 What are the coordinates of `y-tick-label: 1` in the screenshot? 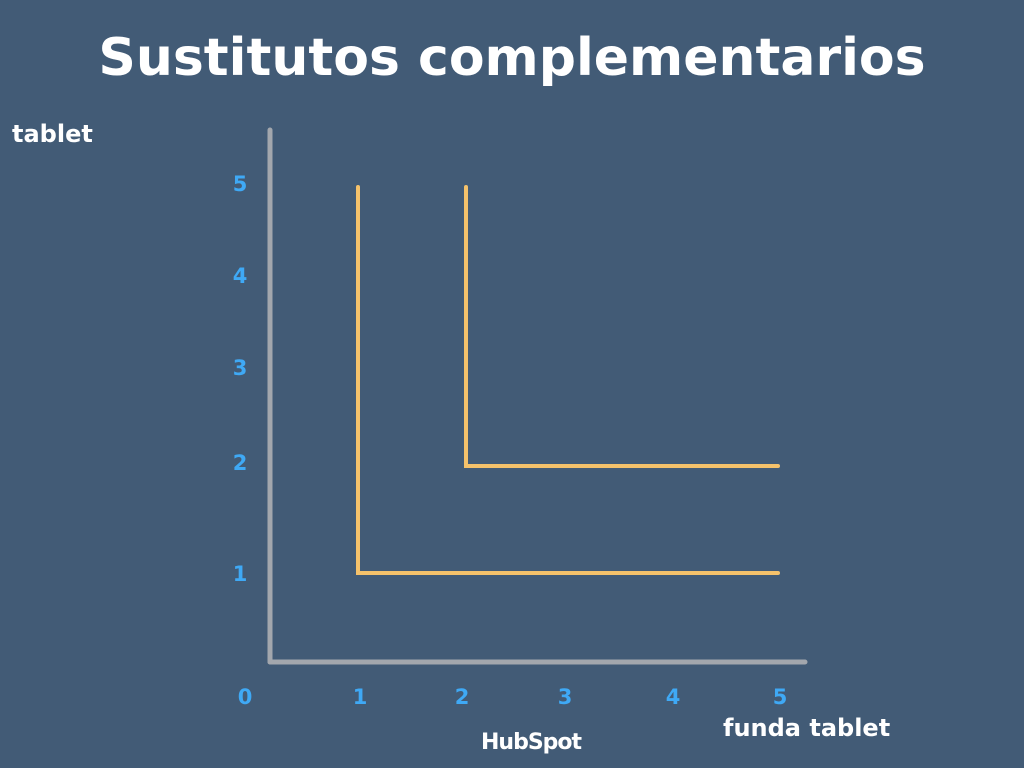 It's located at (240, 574).